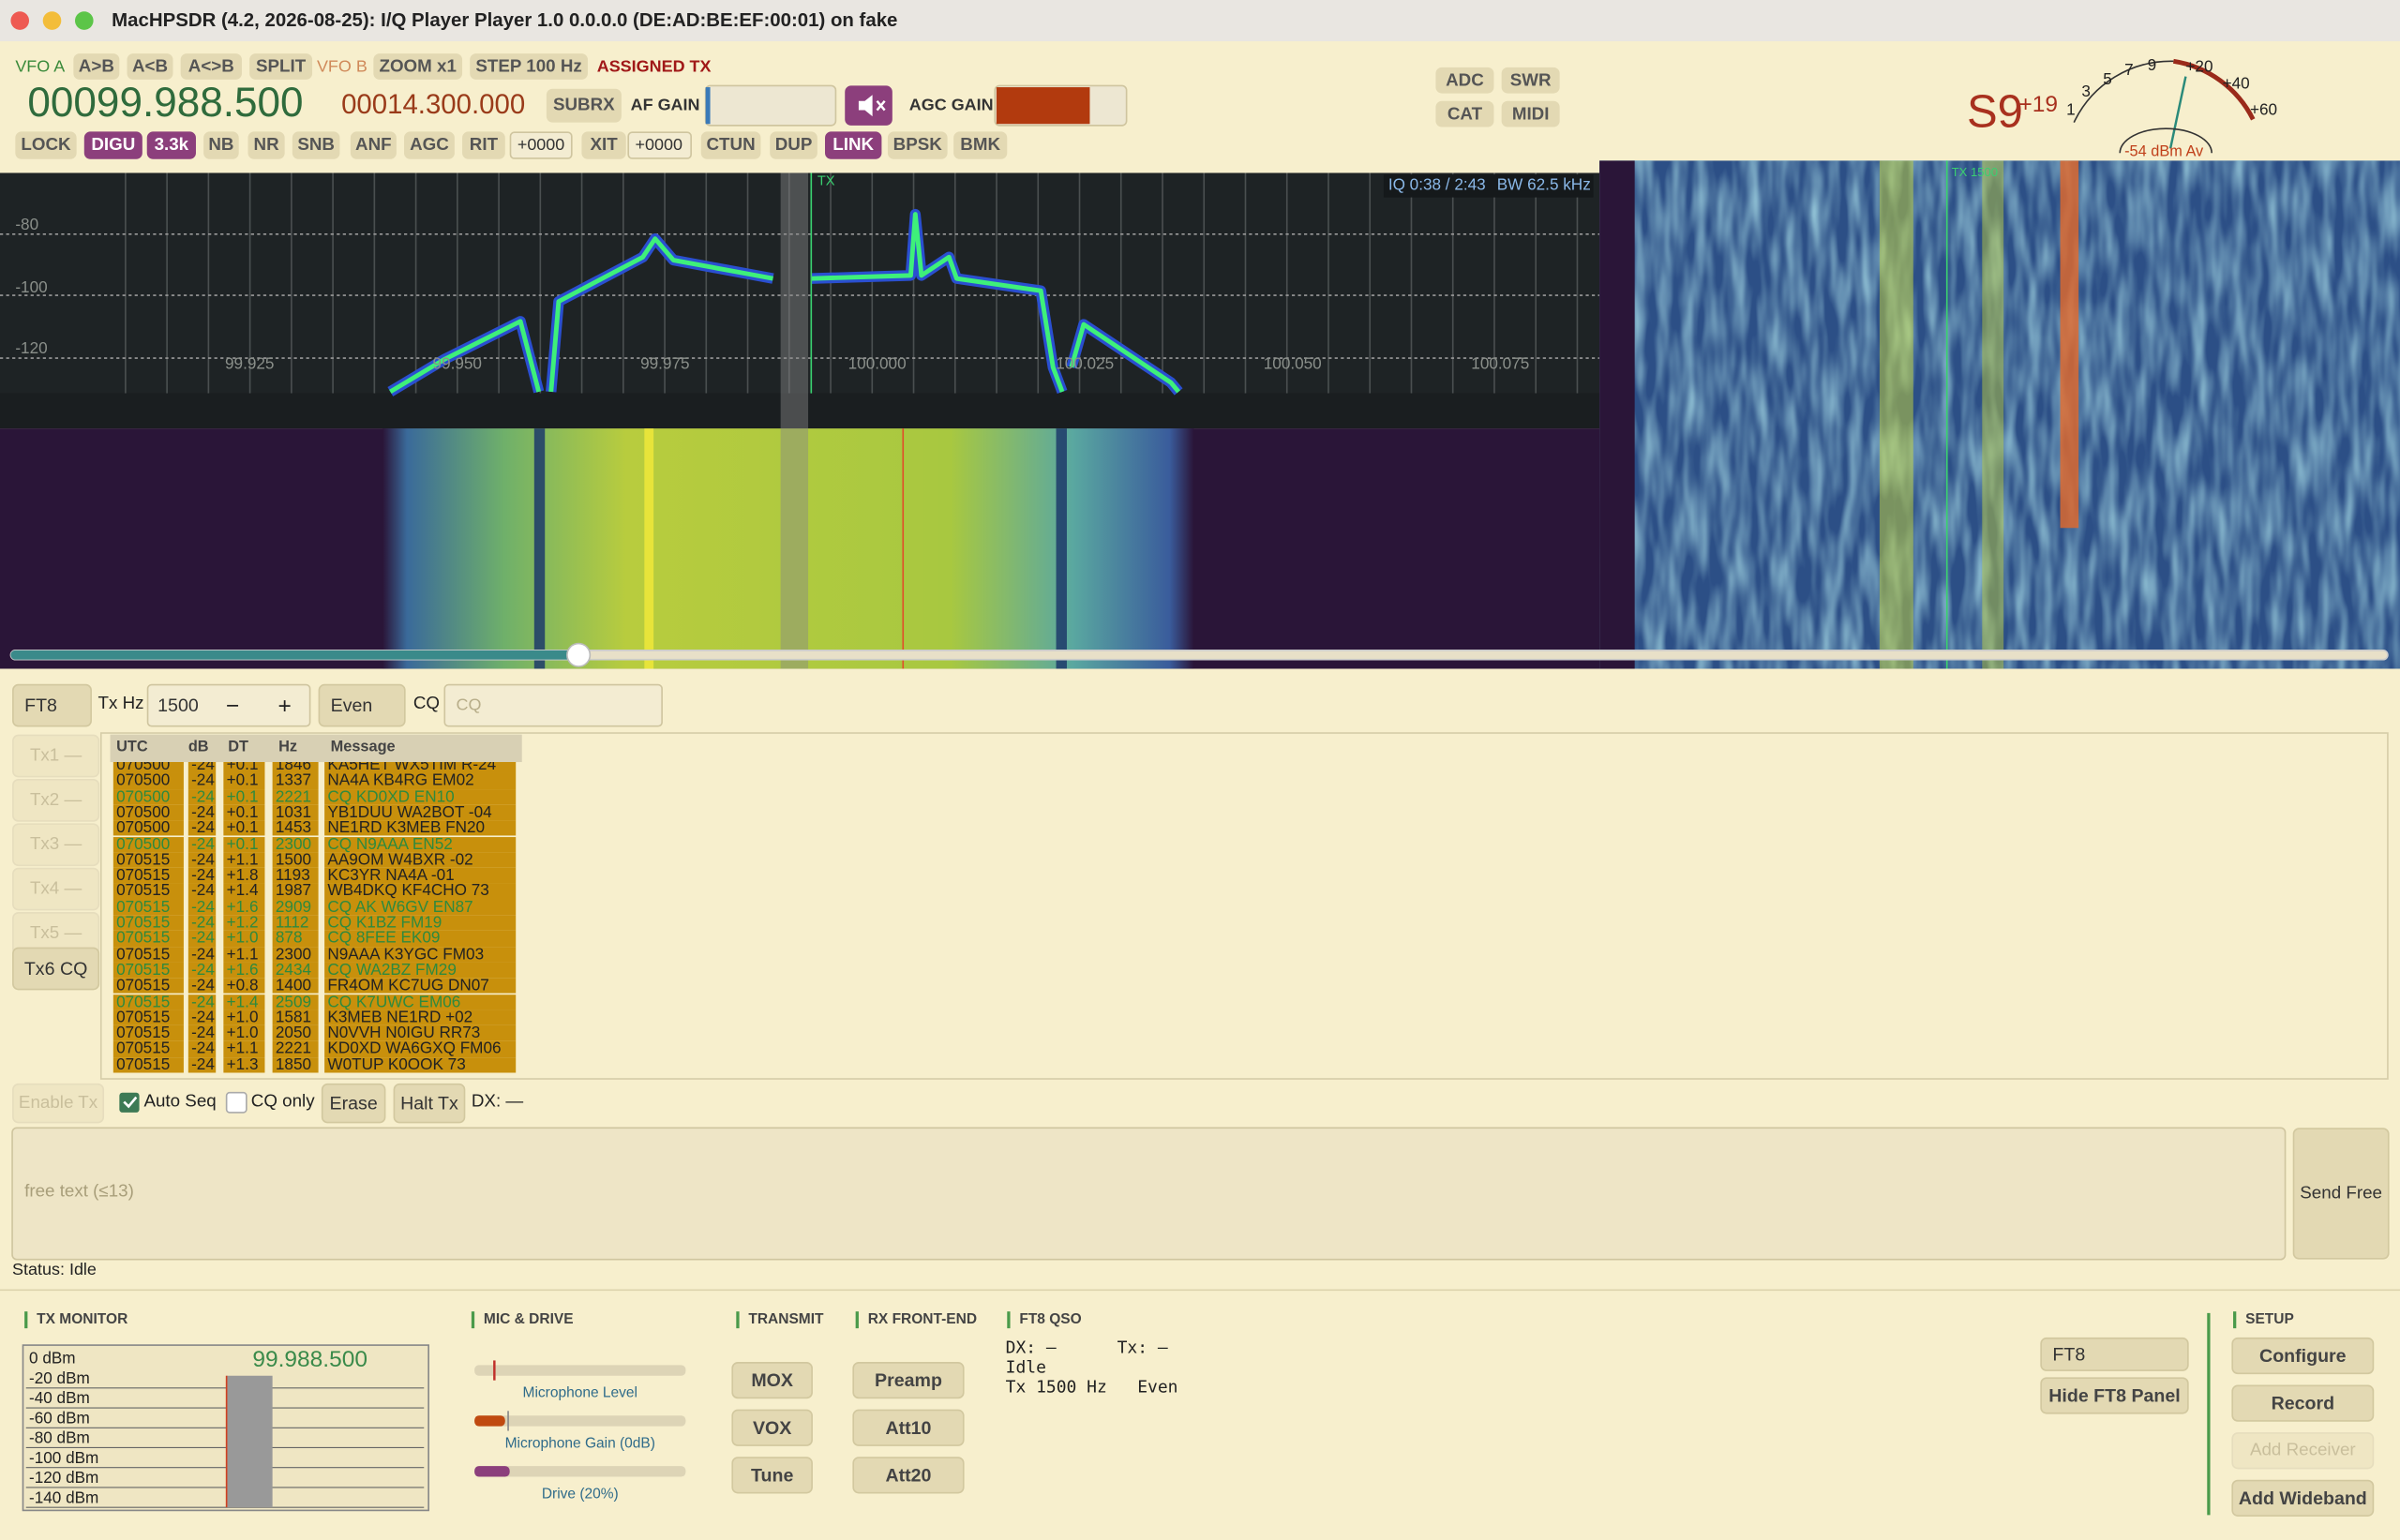 The image size is (2400, 1540). Describe the element at coordinates (584, 106) in the screenshot. I see `subrx-button: SUBRX` at that location.